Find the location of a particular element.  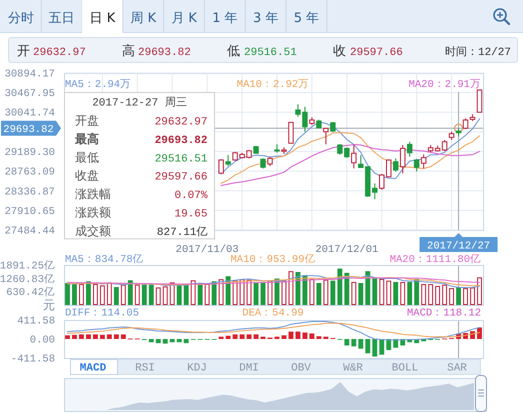

text: BOLL is located at coordinates (405, 368).